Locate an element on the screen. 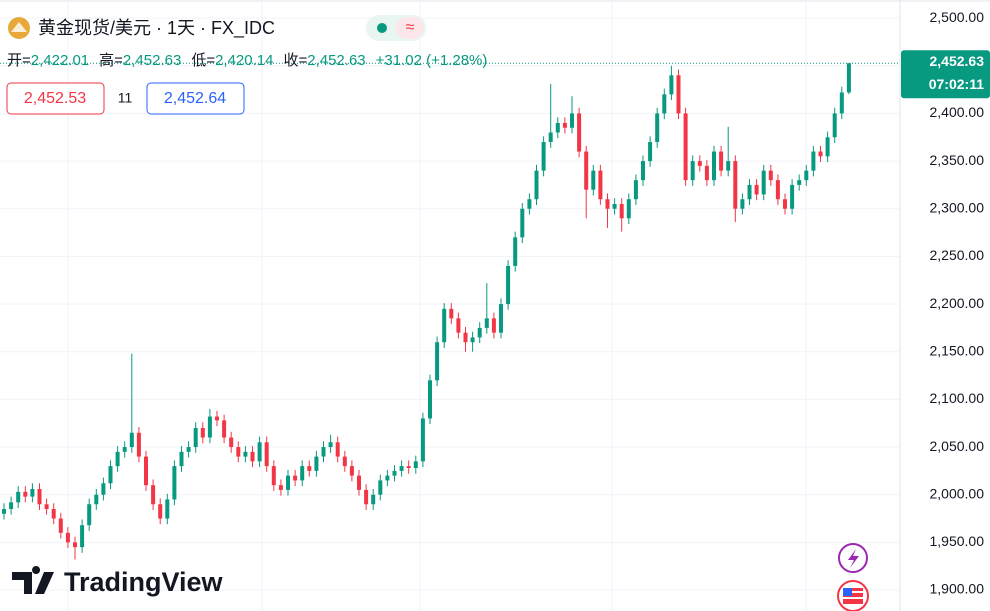 This screenshot has height=611, width=990. y-tick-label: 2,350.00 is located at coordinates (957, 160).